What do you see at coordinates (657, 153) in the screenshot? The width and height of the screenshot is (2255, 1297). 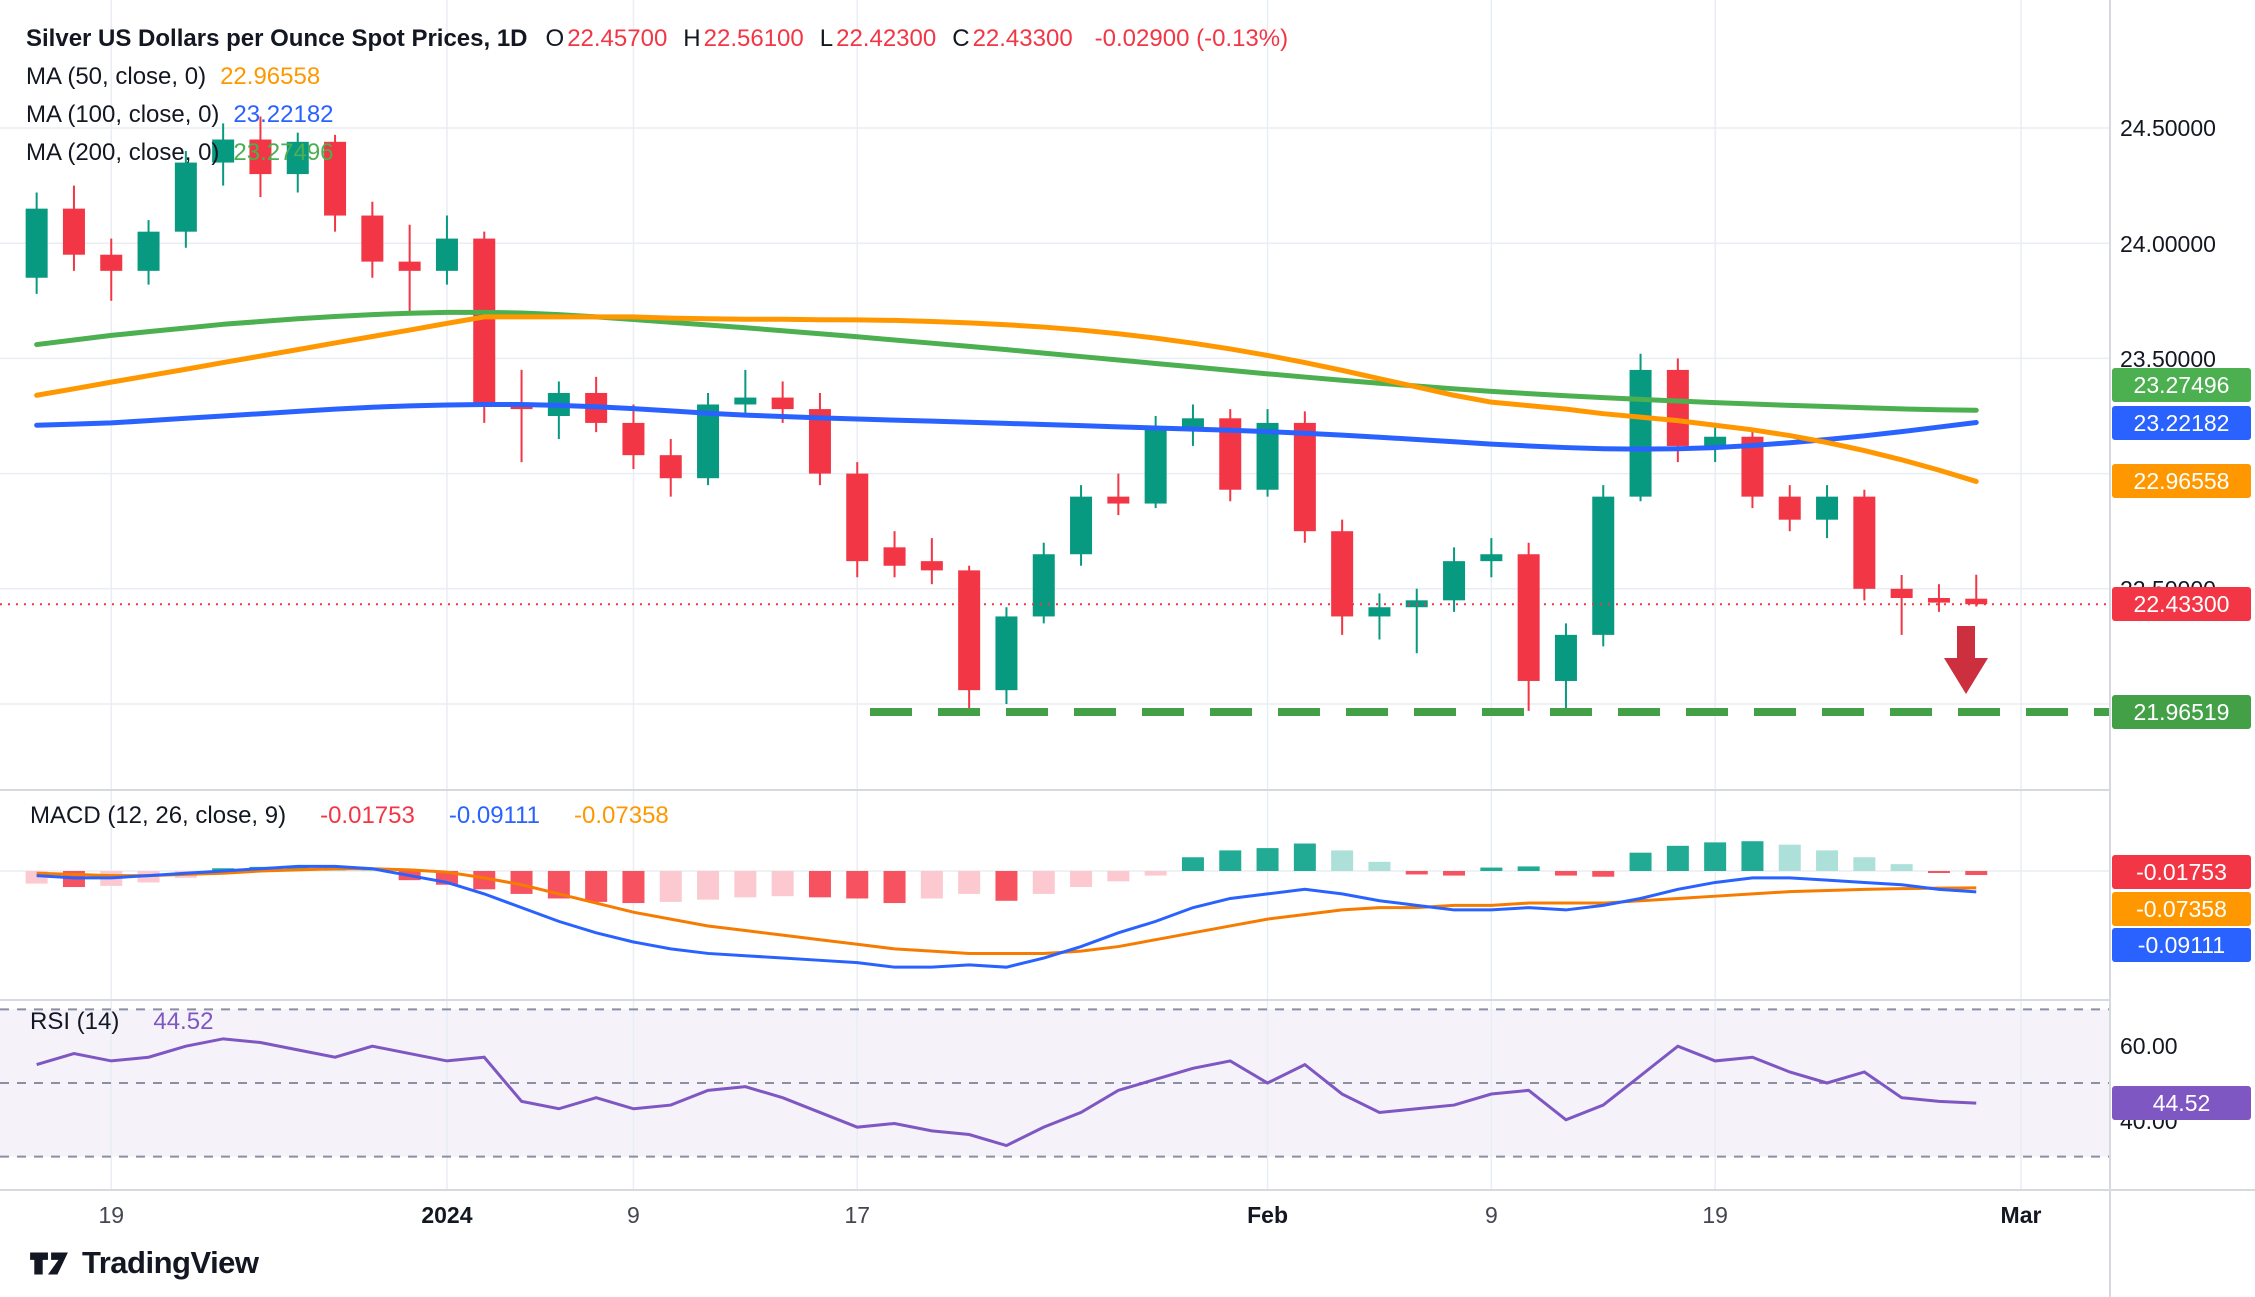 I see `ma200-legend-row: MA (200, close, 0) 23.27496` at bounding box center [657, 153].